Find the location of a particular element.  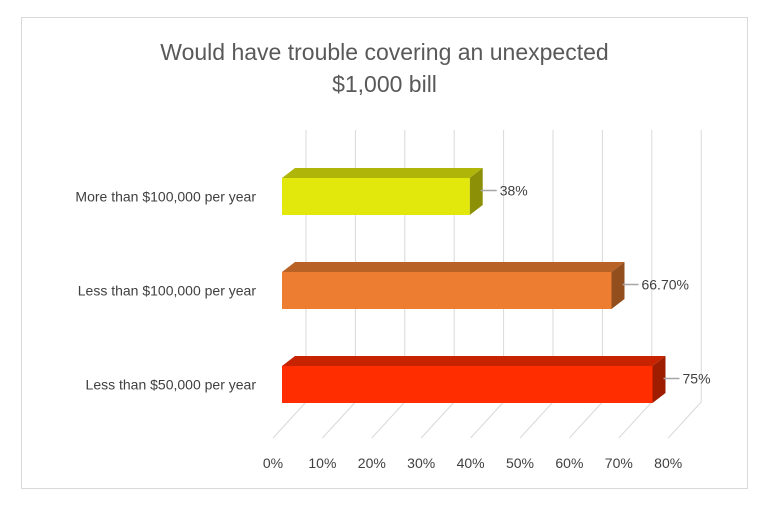

category-label: Less than $100,000 per year is located at coordinates (167, 291).